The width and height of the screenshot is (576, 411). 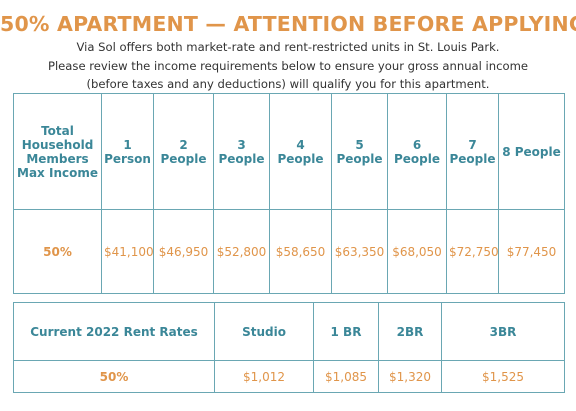 I want to click on data-cell: $58,650, so click(x=300, y=251).